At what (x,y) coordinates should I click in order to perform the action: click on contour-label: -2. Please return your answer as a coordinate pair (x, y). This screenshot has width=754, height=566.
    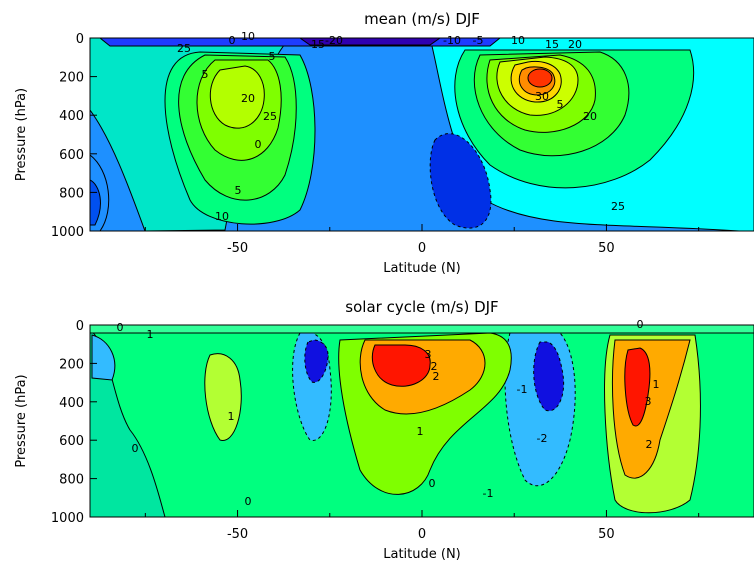
    Looking at the image, I should click on (542, 438).